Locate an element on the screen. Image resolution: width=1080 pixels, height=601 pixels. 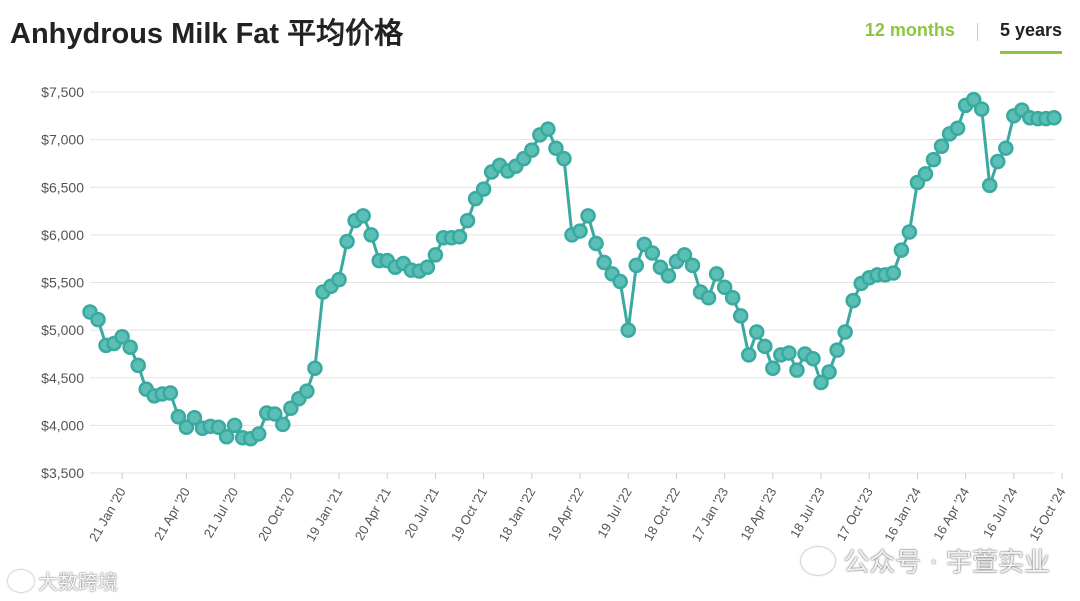
tab-5-years: 5 years is located at coordinates (1030, 36).